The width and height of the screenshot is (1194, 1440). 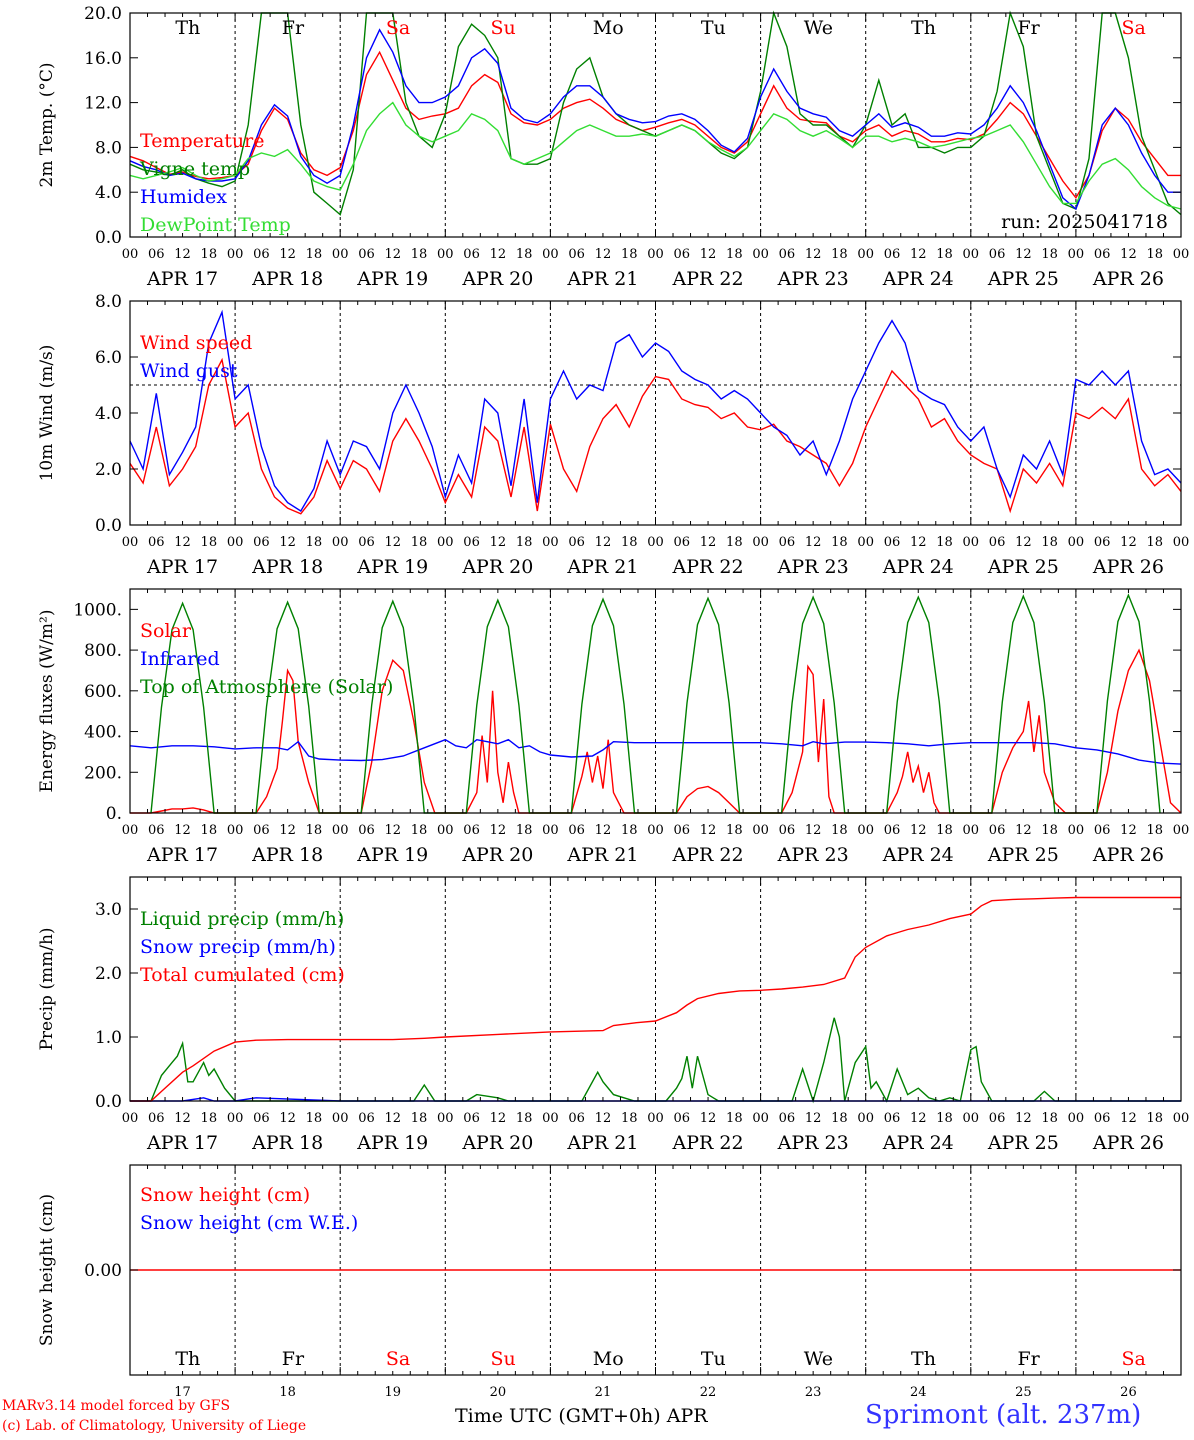 I want to click on legend-entry: Snow height (cm W.E.), so click(x=249, y=1223).